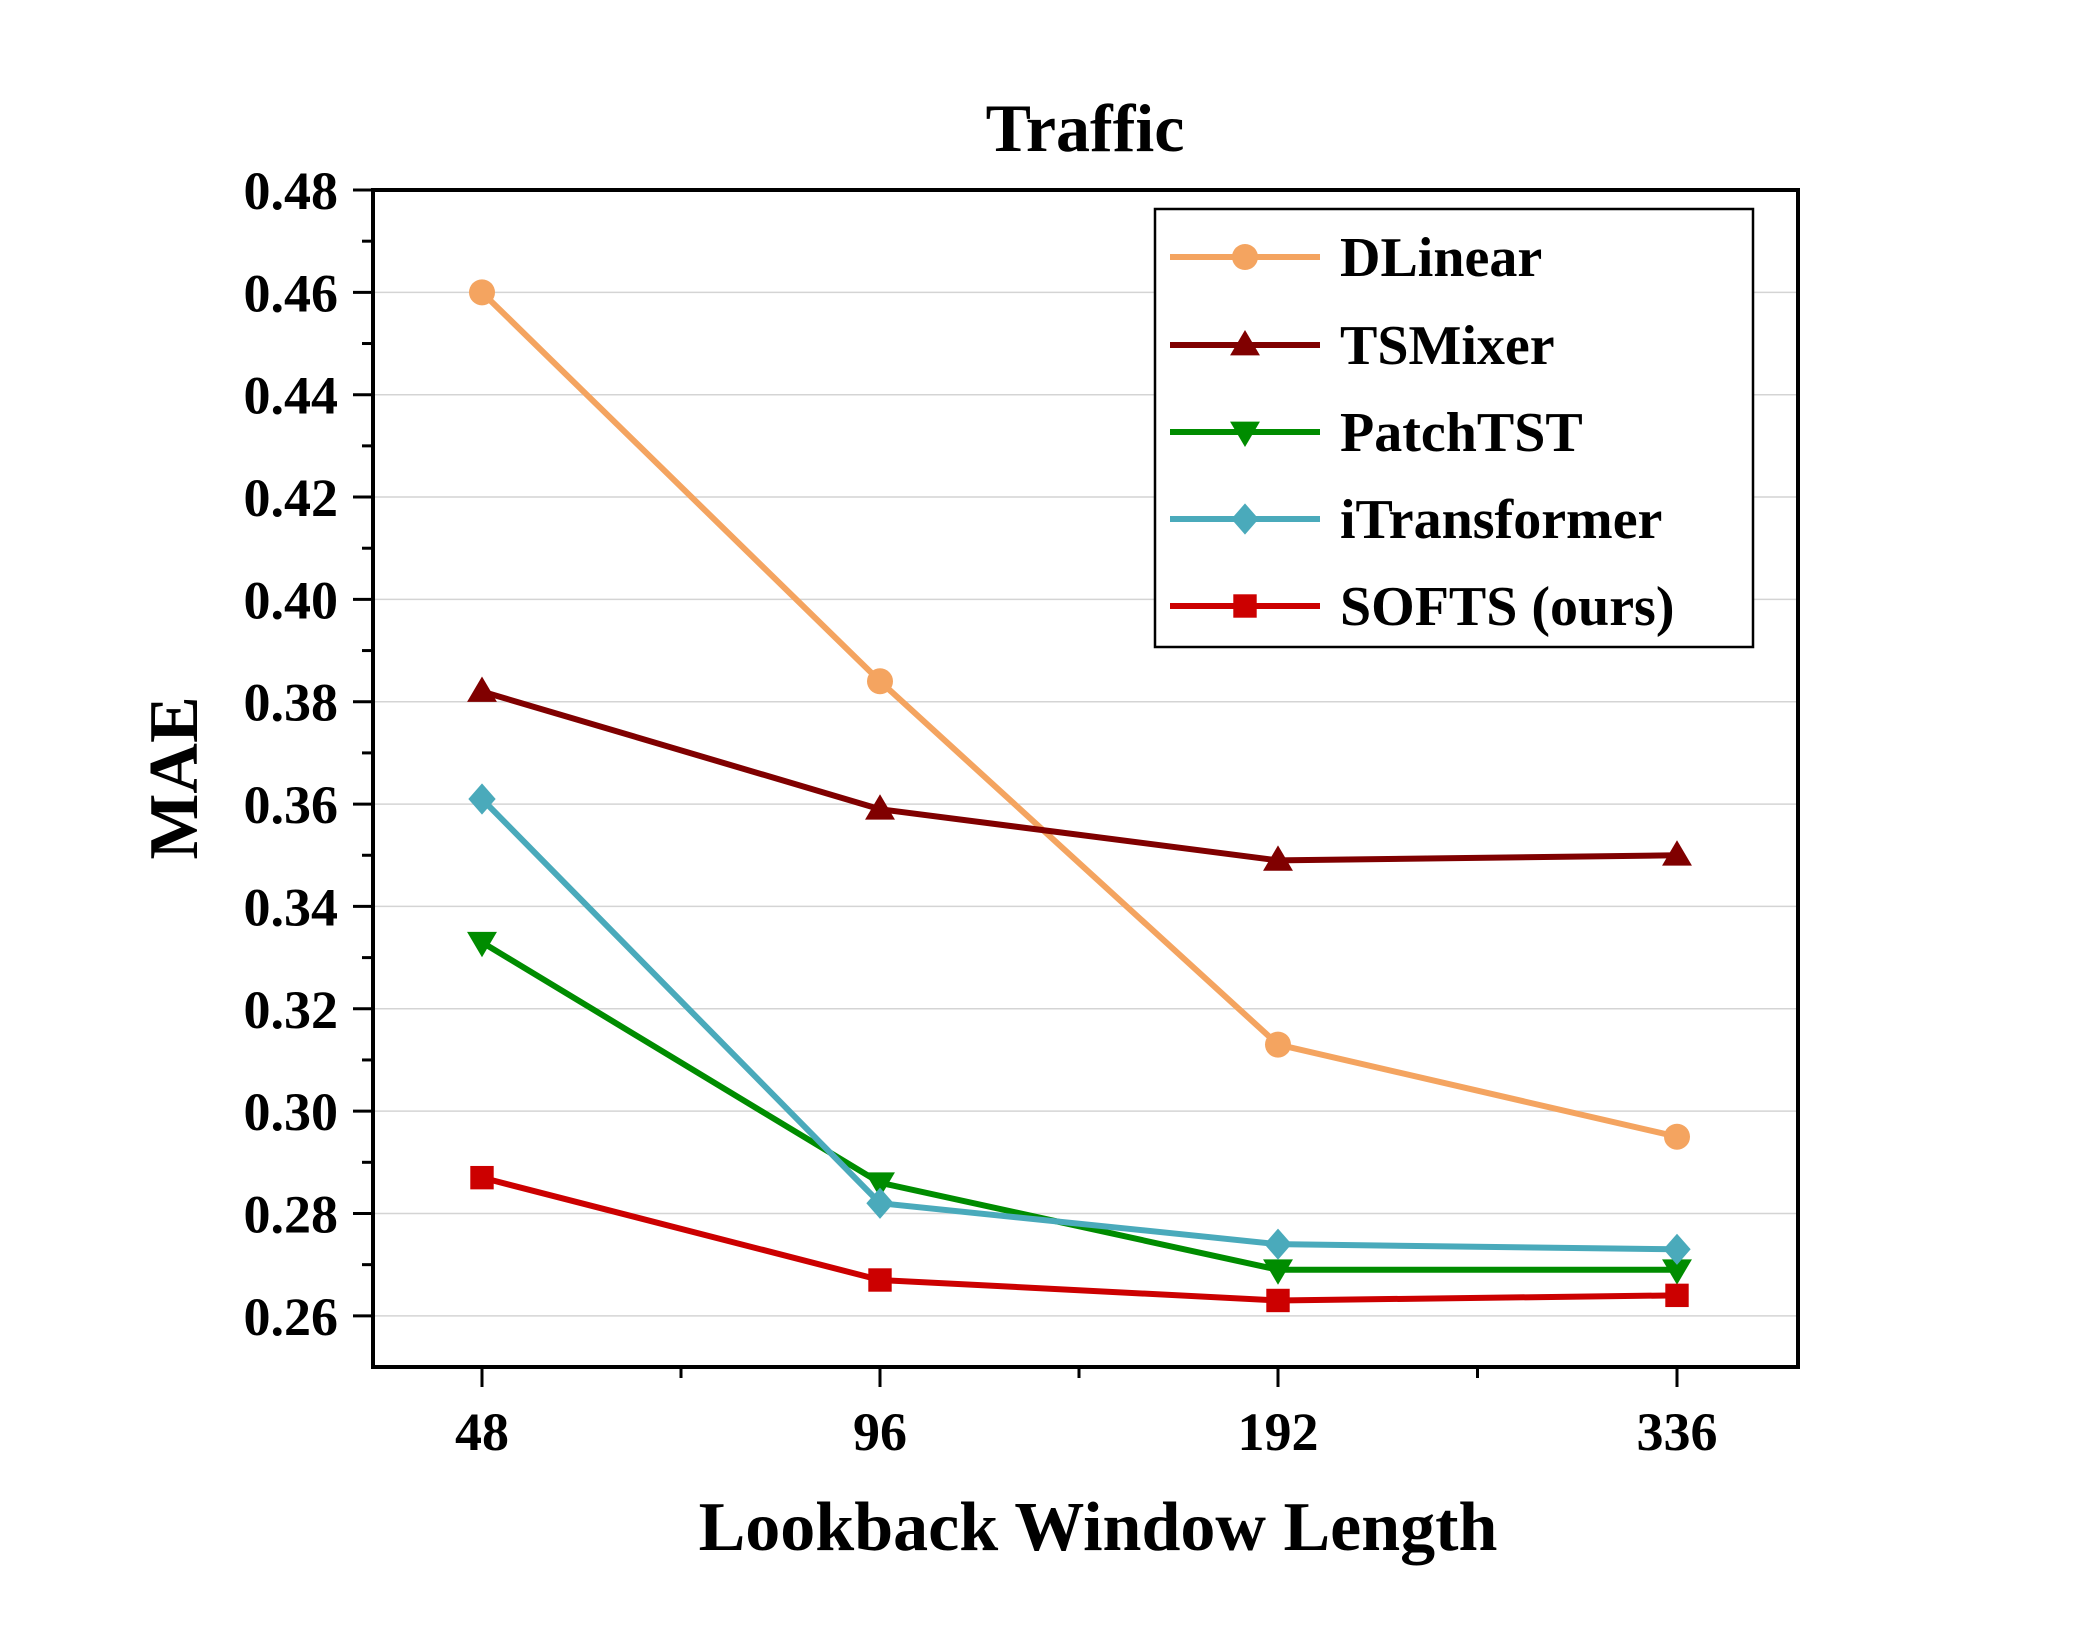 The image size is (2076, 1631). I want to click on legend-label: PatchTST, so click(1461, 433).